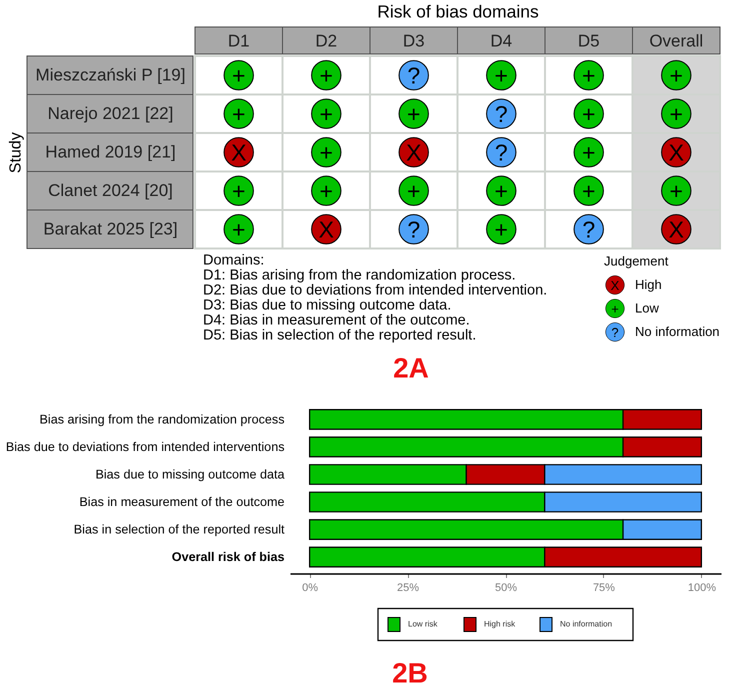  Describe the element at coordinates (145, 447) in the screenshot. I see `y-tick-label: Bias due to deviations from intended interventions` at that location.